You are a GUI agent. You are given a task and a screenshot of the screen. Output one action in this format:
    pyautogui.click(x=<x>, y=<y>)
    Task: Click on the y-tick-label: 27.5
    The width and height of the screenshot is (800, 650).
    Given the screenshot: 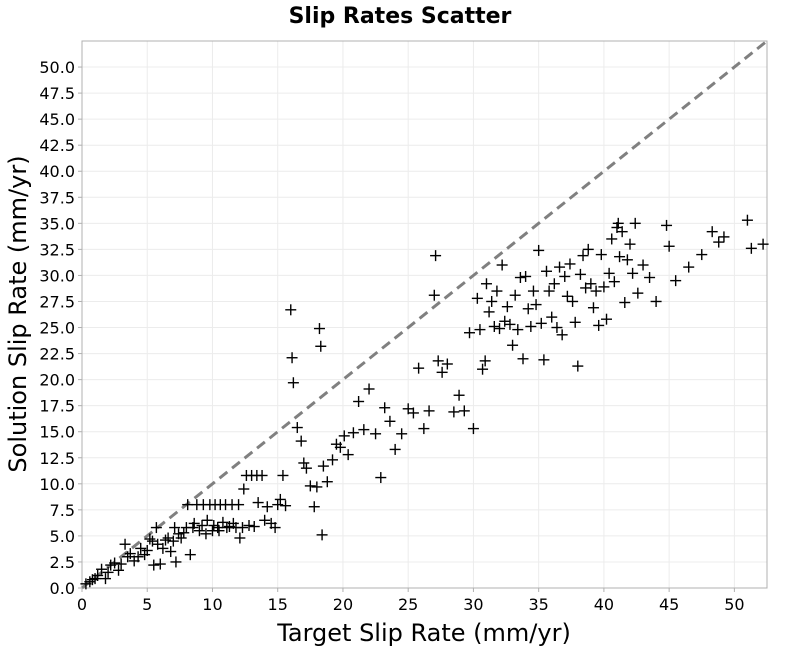 What is the action you would take?
    pyautogui.click(x=57, y=301)
    